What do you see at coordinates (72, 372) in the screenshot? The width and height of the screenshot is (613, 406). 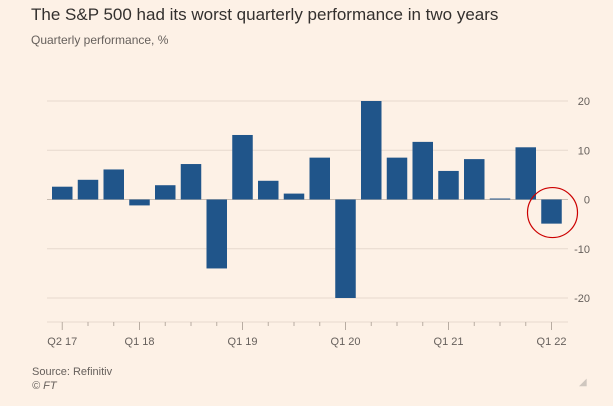 I see `source-note: Source: Refinitiv` at bounding box center [72, 372].